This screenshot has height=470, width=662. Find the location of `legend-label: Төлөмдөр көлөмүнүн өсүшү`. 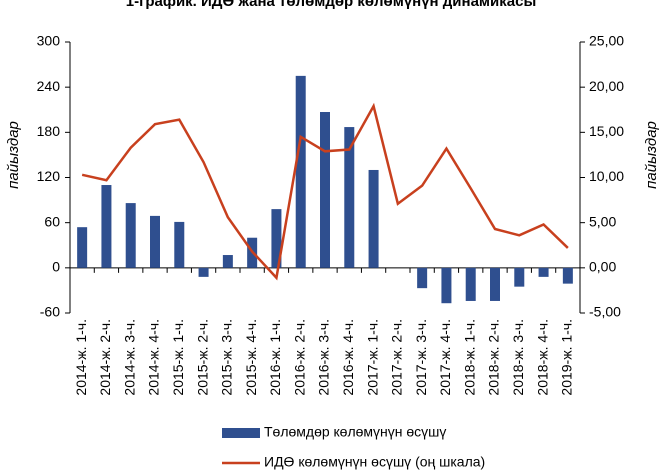

legend-label: Төлөмдөр көлөмүнүн өсүшү is located at coordinates (355, 432).